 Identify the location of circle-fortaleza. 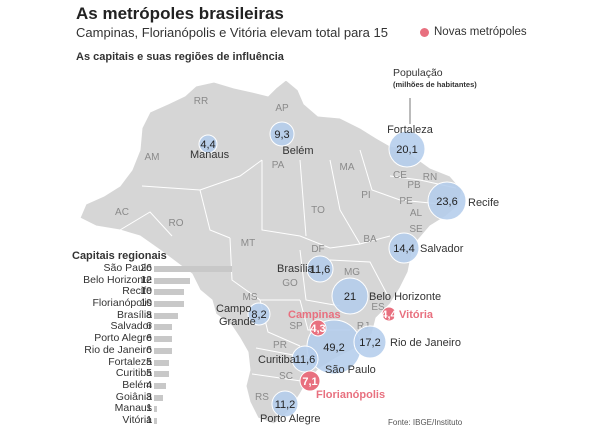
(407, 149).